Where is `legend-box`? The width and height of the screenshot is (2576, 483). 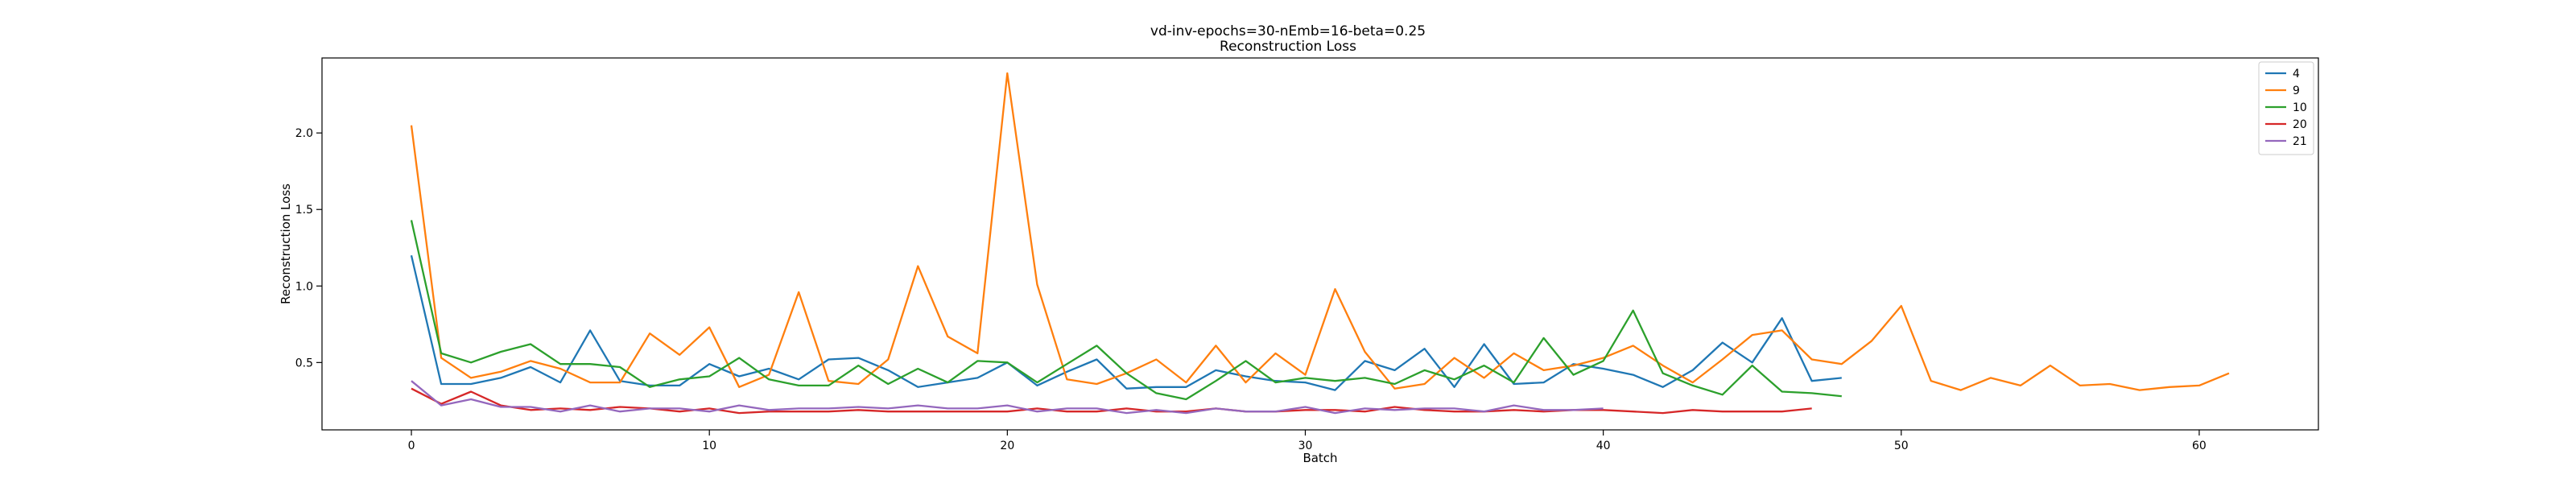 legend-box is located at coordinates (2286, 108).